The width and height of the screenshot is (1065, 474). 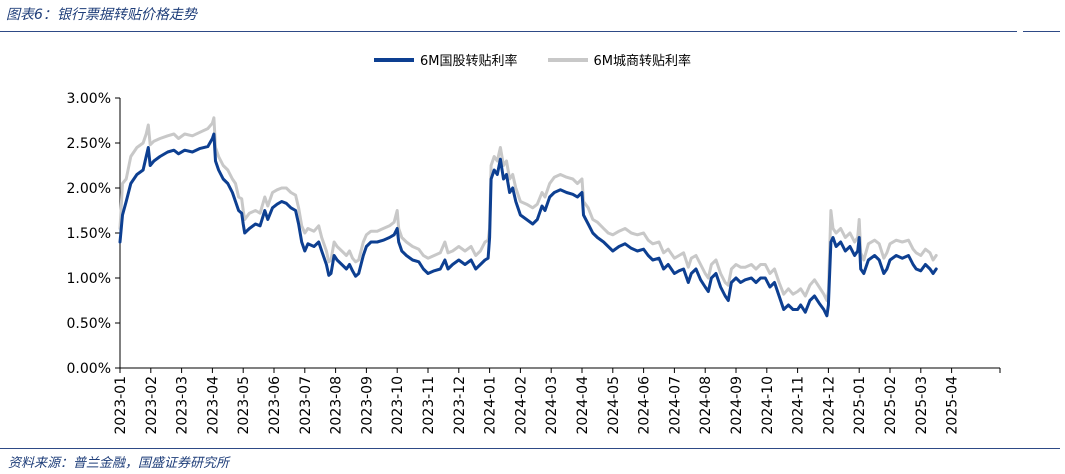 I want to click on source-note: 资料来源：普兰金融，国盛证券研究所, so click(x=119, y=463).